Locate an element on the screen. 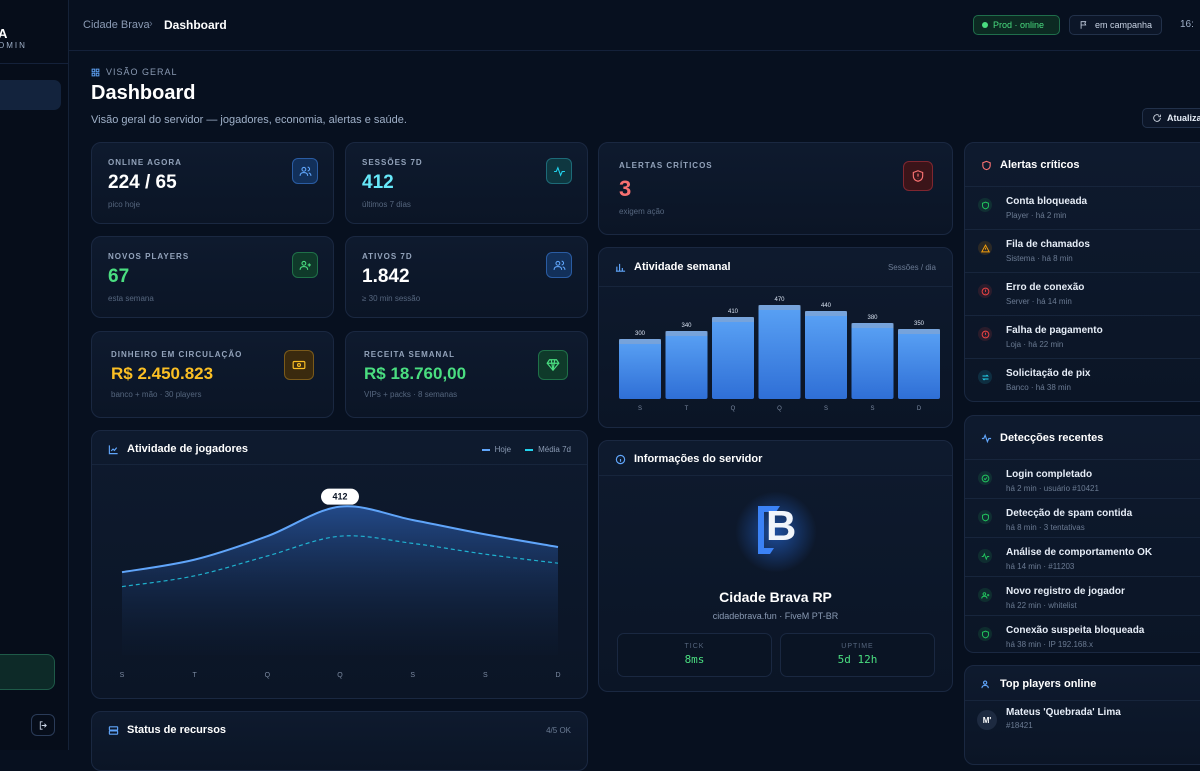 This screenshot has height=771, width=1200. kpi-value: 1.842 is located at coordinates (386, 277).